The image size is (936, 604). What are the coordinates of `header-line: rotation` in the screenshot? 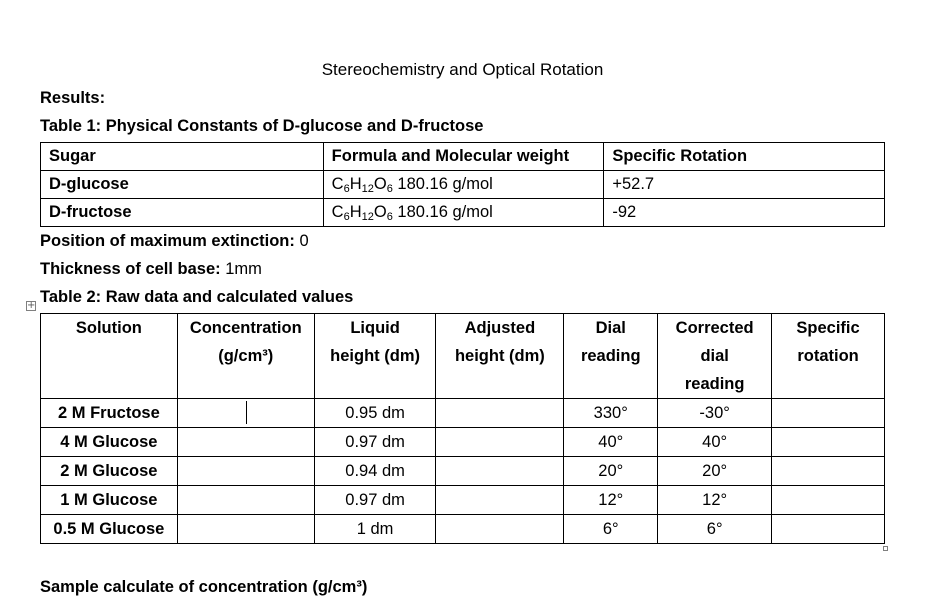 It's located at (828, 356).